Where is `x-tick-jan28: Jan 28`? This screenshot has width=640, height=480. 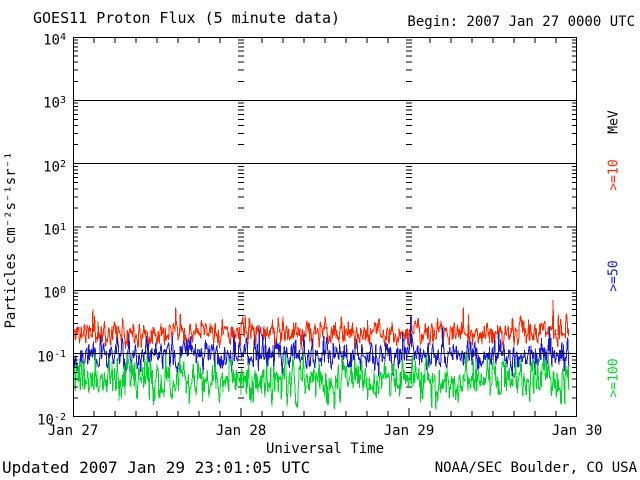 x-tick-jan28: Jan 28 is located at coordinates (241, 431).